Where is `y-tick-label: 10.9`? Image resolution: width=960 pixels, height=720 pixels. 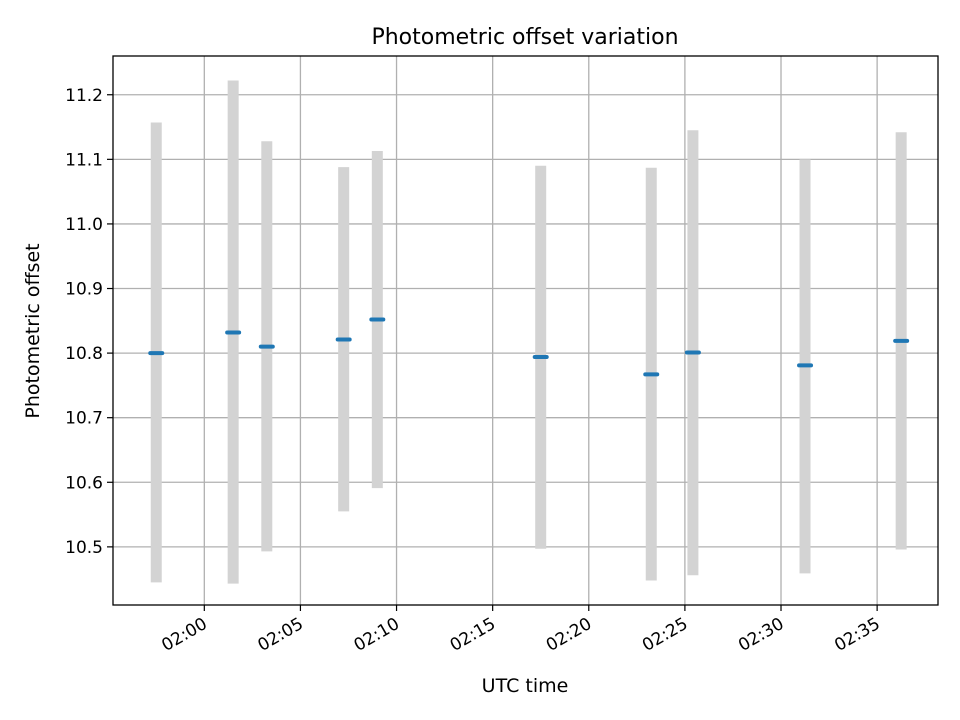 y-tick-label: 10.9 is located at coordinates (84, 290).